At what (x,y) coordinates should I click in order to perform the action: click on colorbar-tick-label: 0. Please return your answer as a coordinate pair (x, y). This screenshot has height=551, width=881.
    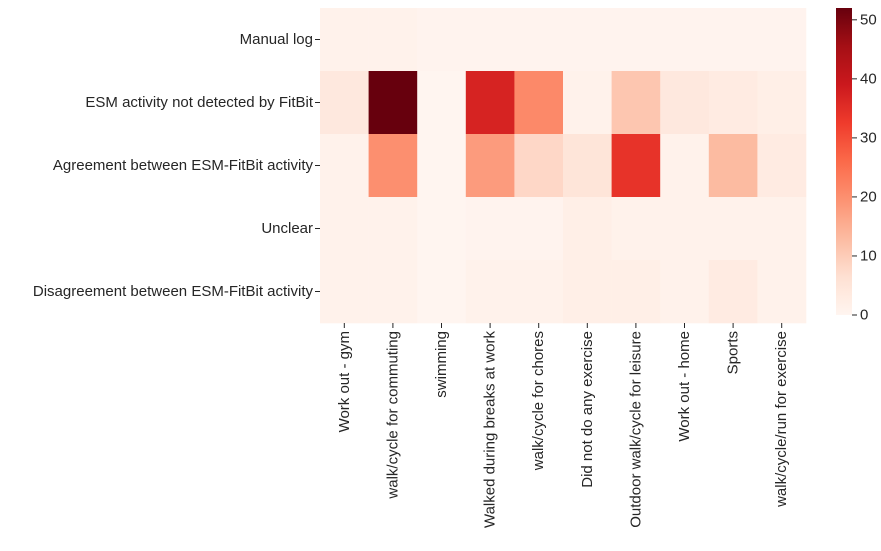
    Looking at the image, I should click on (864, 315).